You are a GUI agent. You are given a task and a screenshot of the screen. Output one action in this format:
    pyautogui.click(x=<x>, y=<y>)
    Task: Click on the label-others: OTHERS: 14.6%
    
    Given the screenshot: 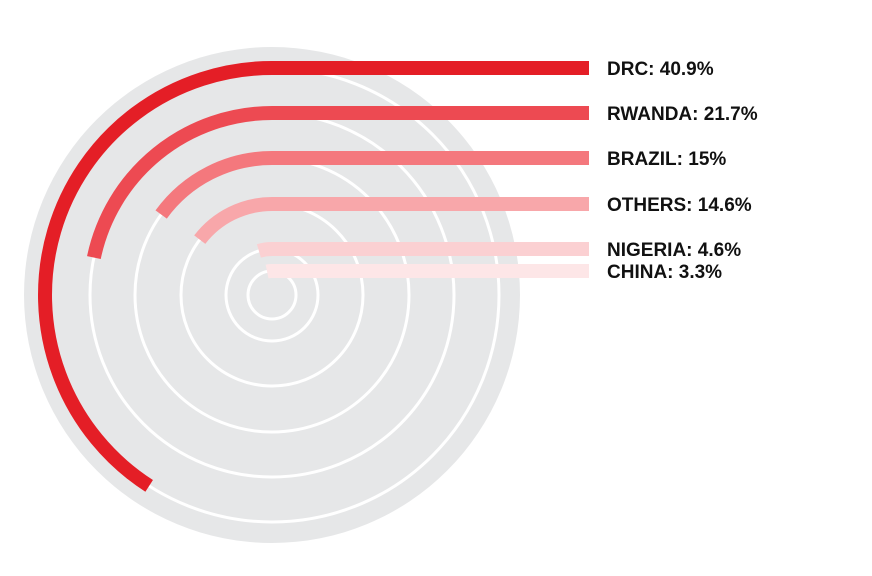 What is the action you would take?
    pyautogui.click(x=679, y=205)
    